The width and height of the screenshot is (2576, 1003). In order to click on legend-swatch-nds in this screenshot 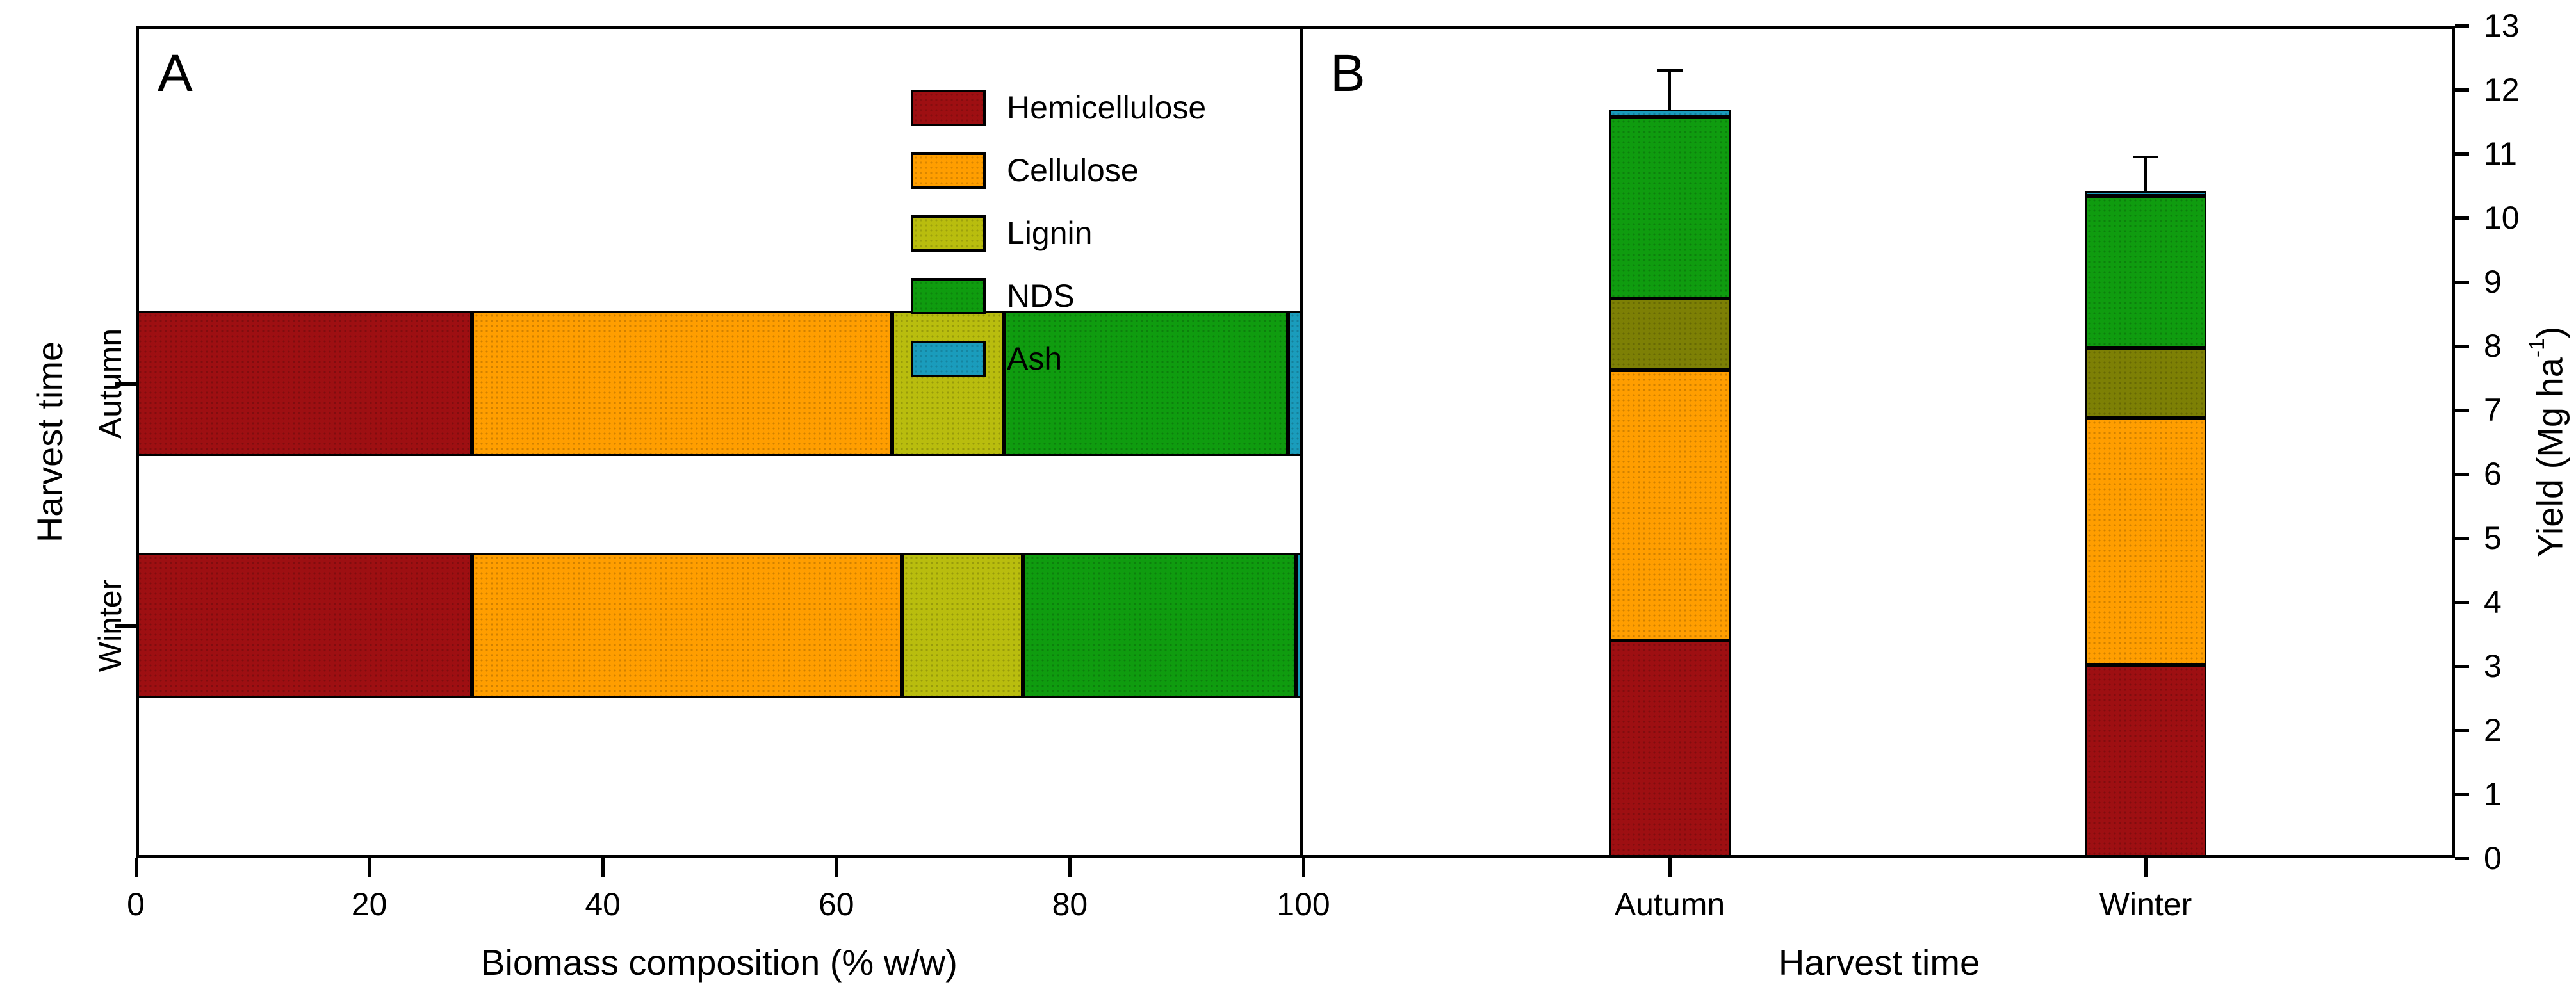, I will do `click(948, 296)`.